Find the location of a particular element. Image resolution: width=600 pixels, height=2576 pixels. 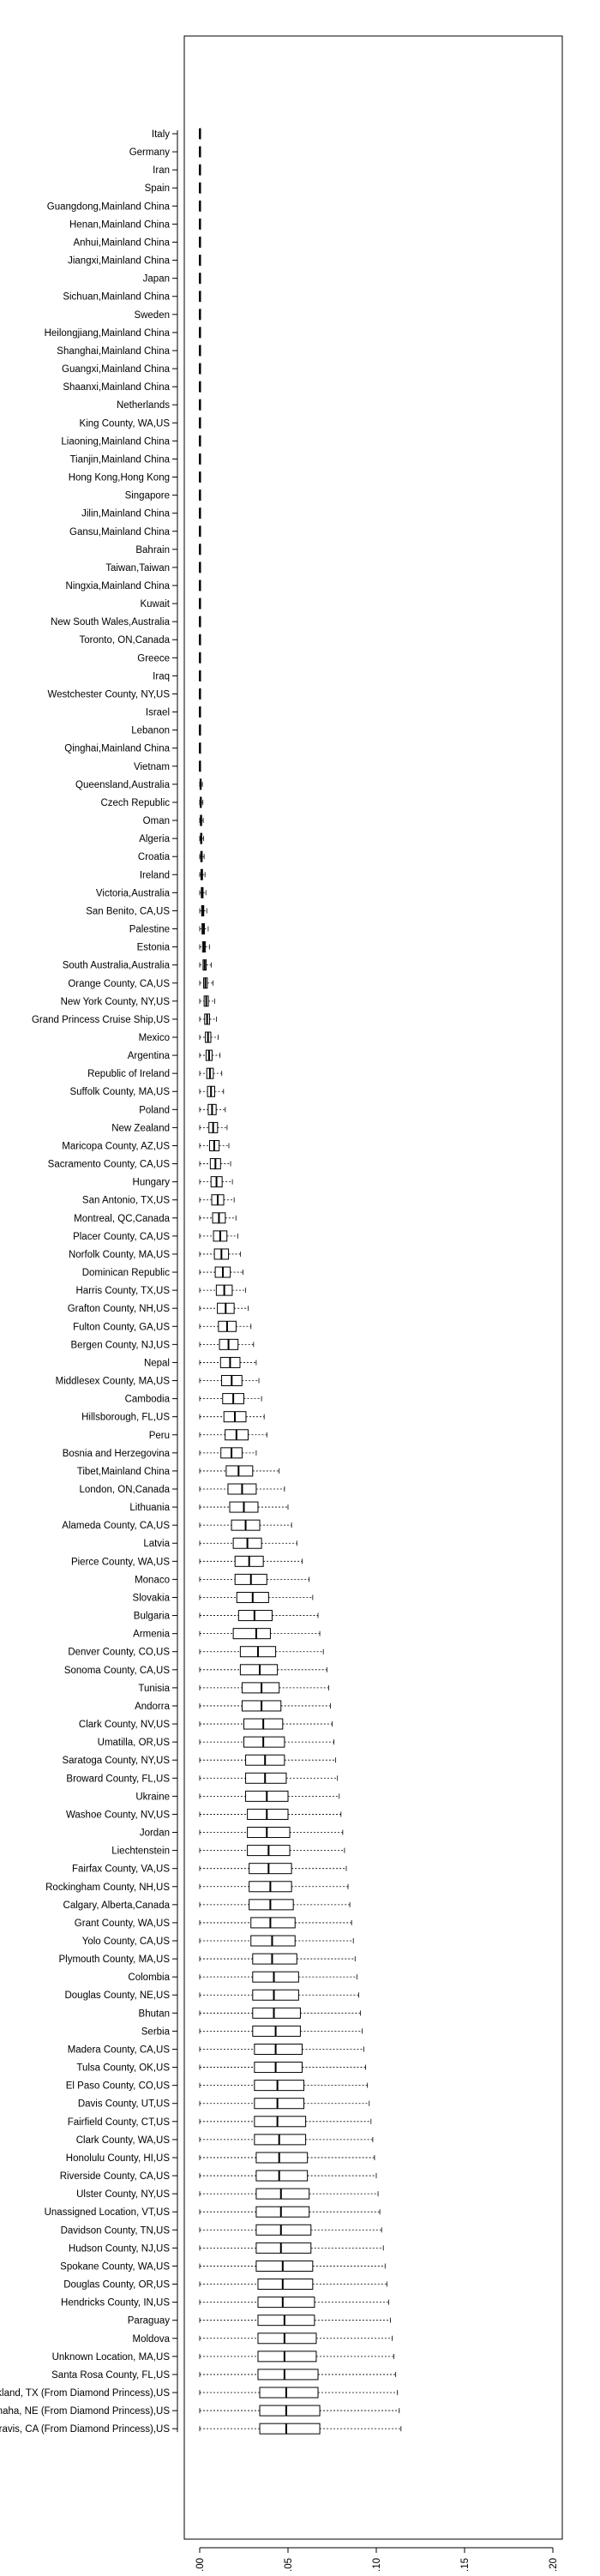

y-tick-label: Ulster County, NY,US is located at coordinates (123, 2194).